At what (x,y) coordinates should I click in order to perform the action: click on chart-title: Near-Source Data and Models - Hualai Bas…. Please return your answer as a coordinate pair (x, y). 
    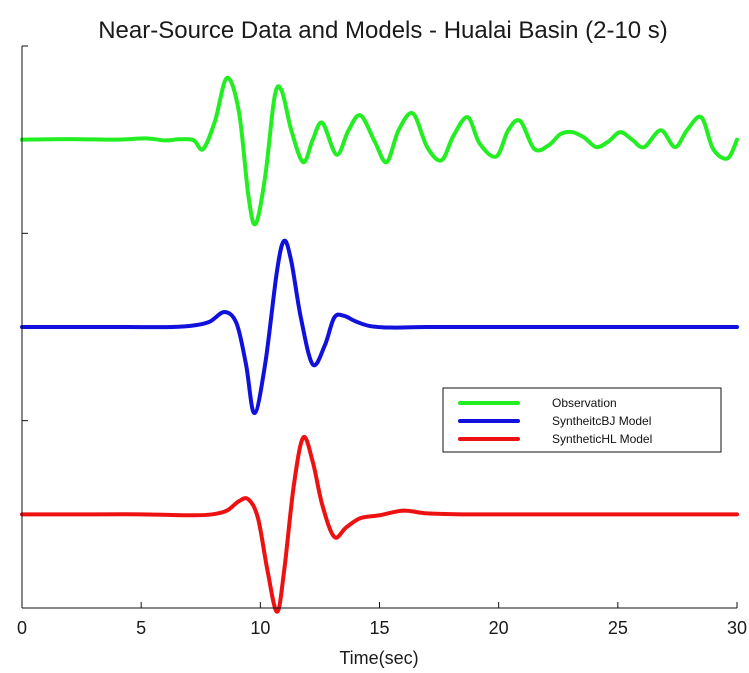
    Looking at the image, I should click on (383, 30).